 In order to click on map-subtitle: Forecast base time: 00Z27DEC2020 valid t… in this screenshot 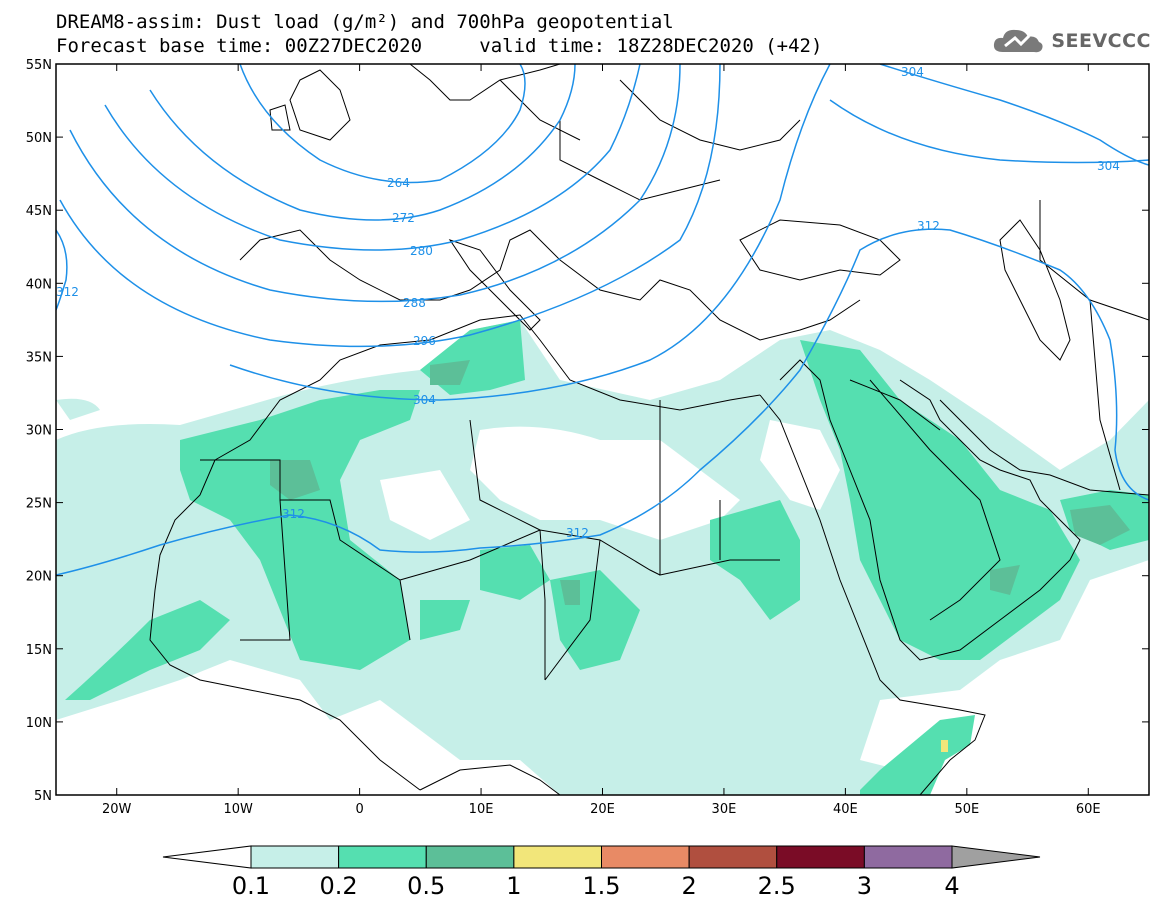, I will do `click(439, 46)`.